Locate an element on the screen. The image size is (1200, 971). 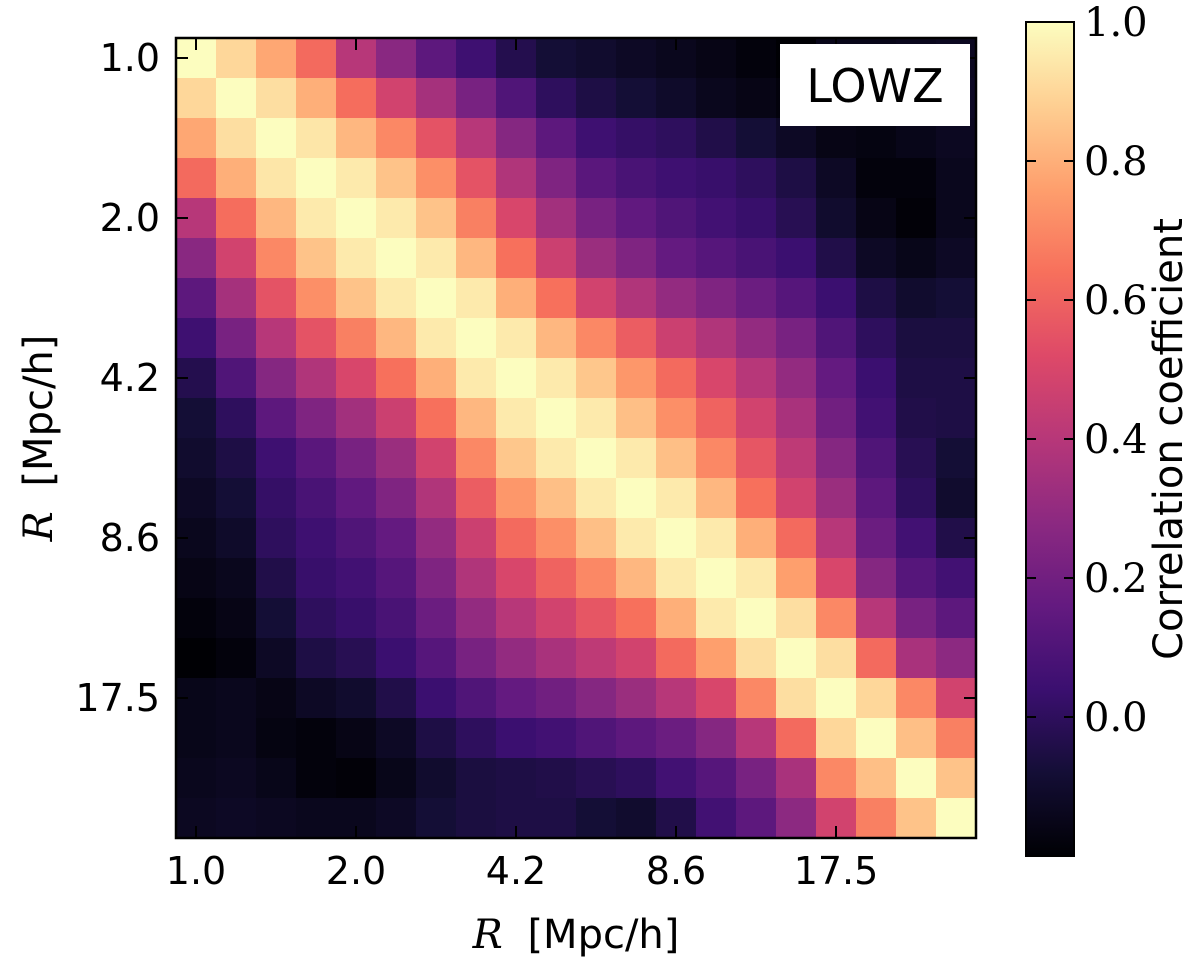
colorbar-tick-label: 1.0 is located at coordinates (1116, 23).